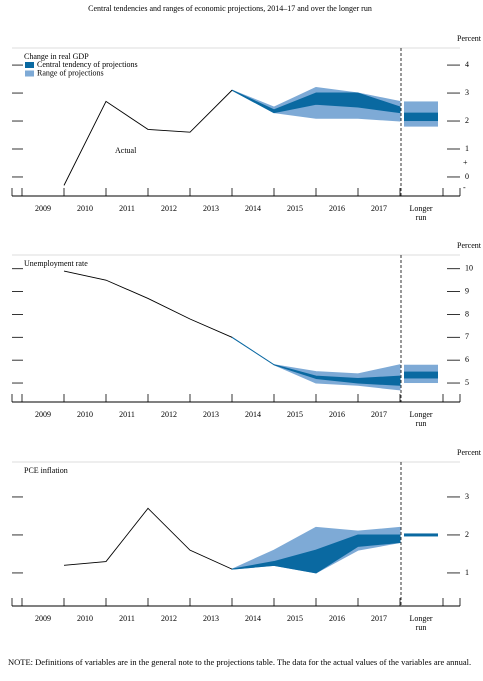  Describe the element at coordinates (56, 56) in the screenshot. I see `panel-title: Change in real GDP` at that location.